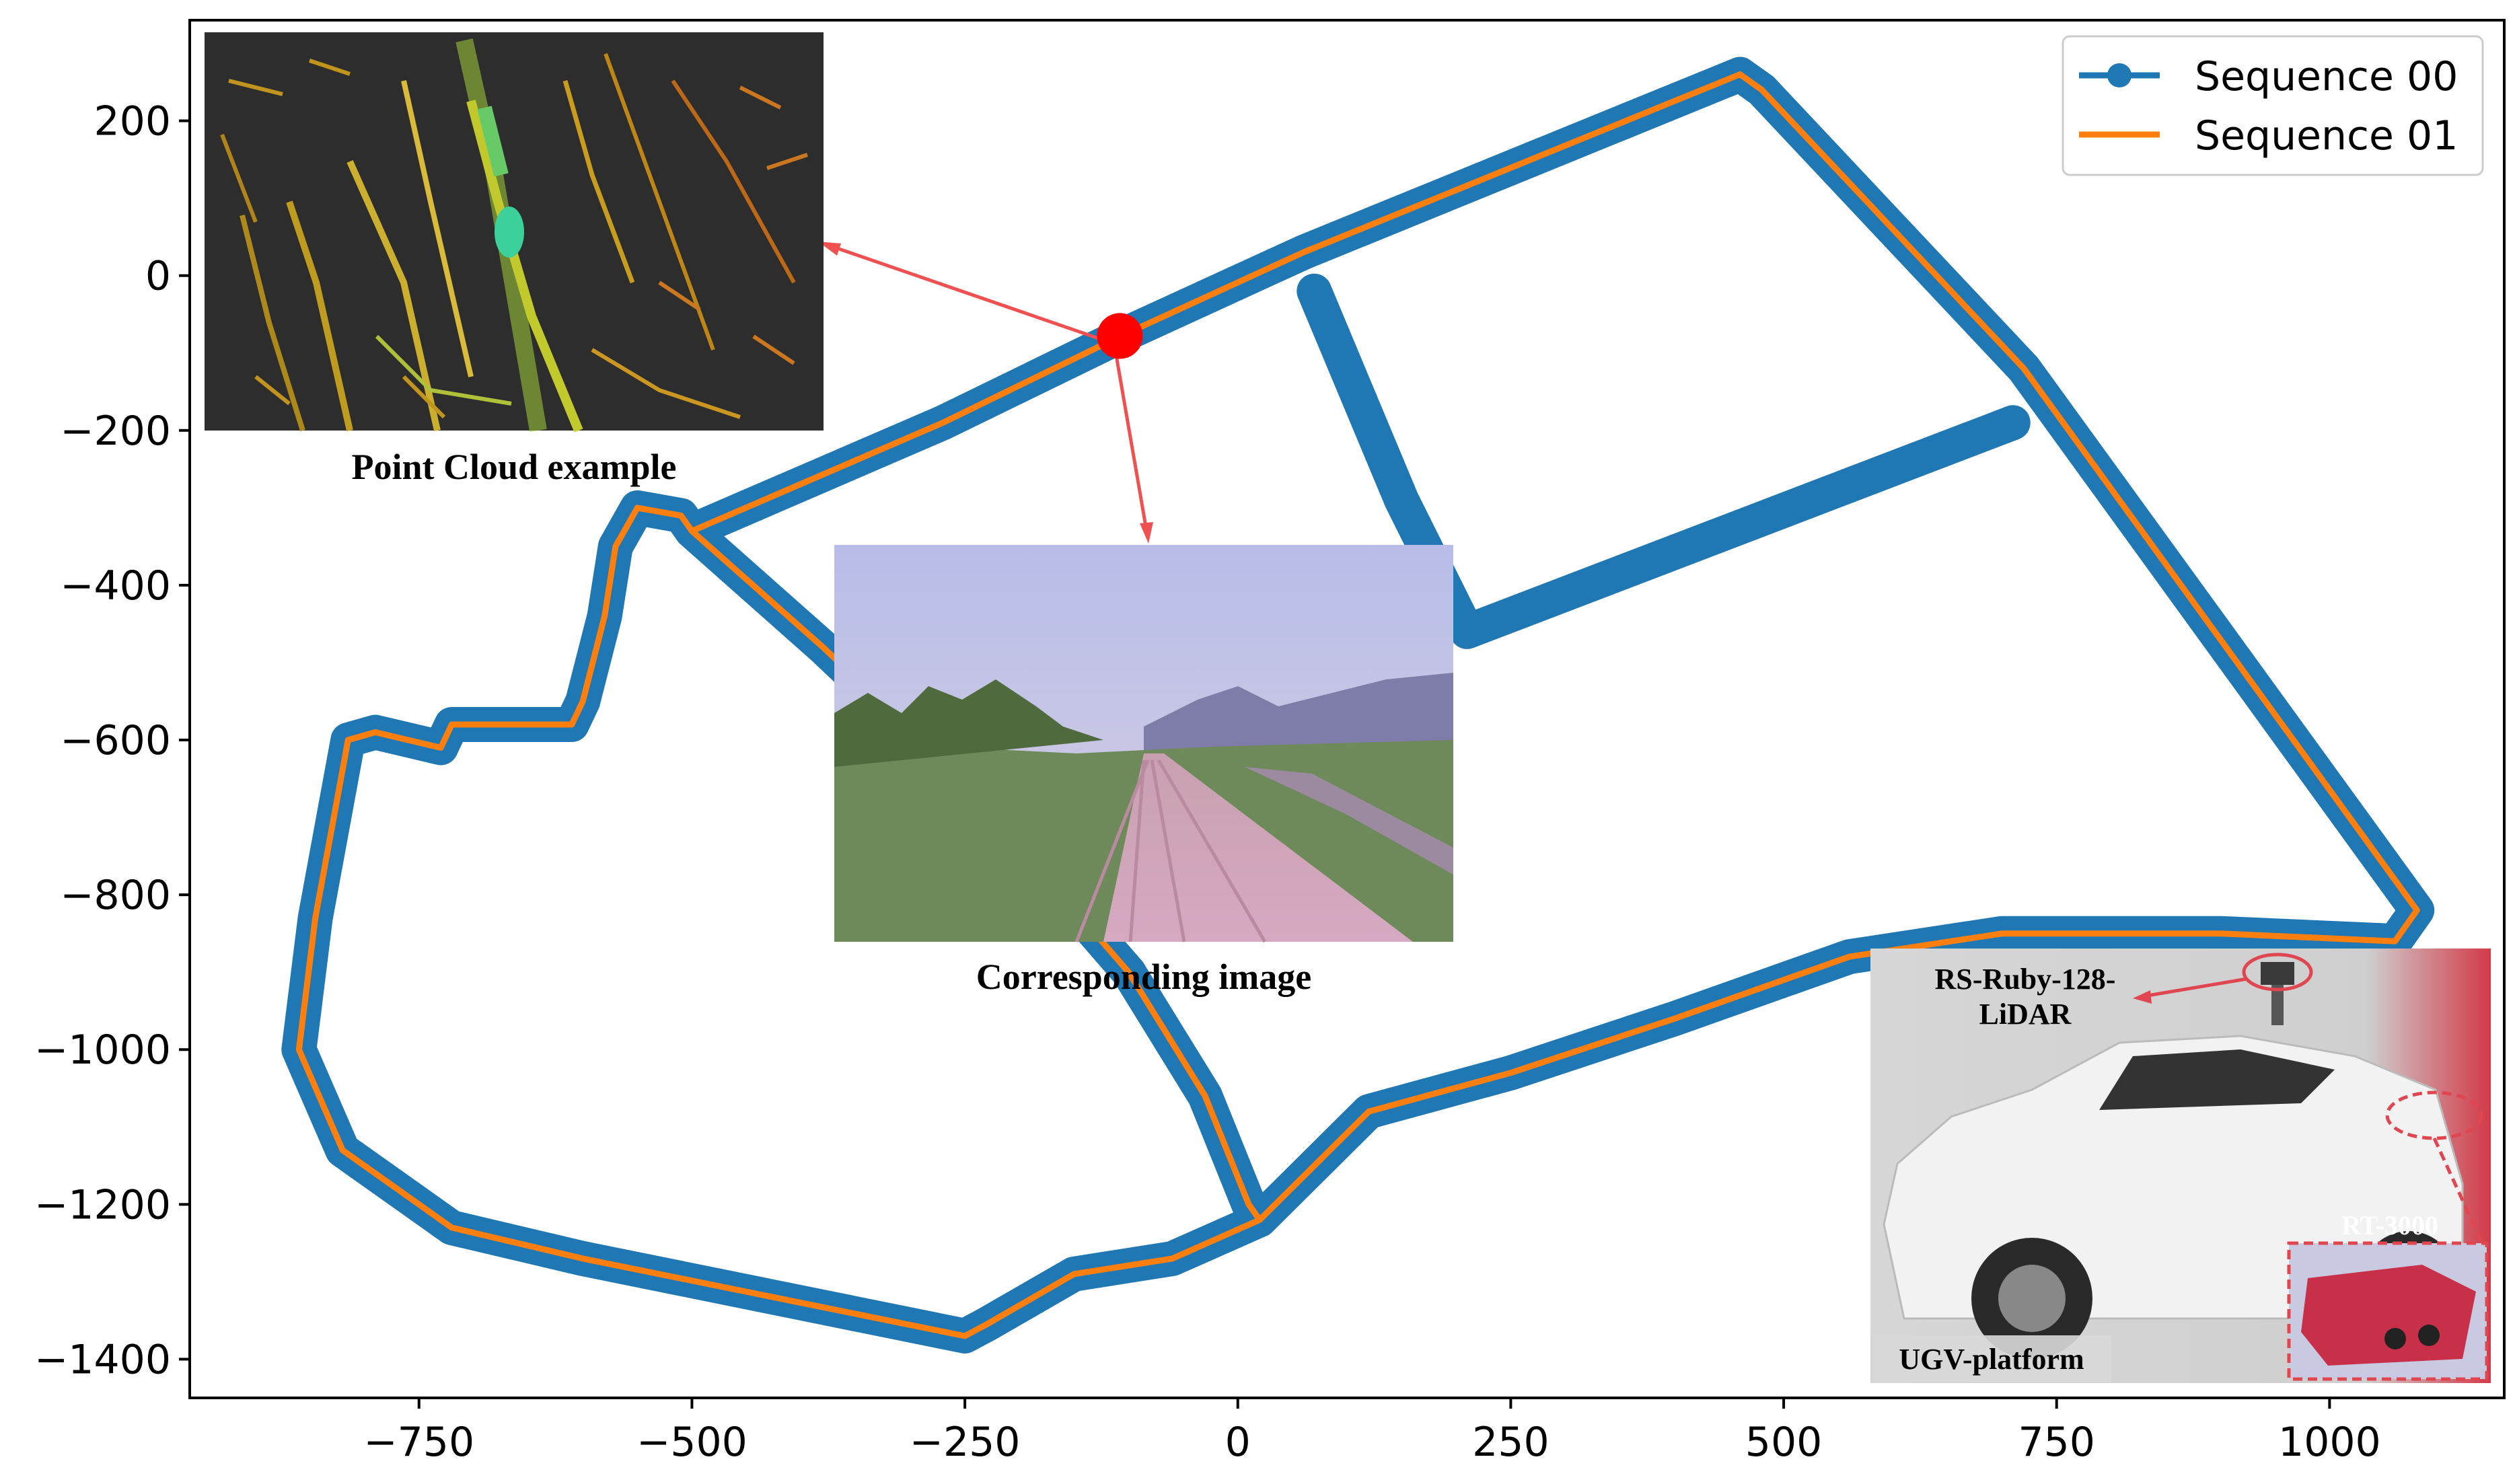 This screenshot has height=1484, width=2515. Describe the element at coordinates (1120, 336) in the screenshot. I see `highlight-point` at that location.